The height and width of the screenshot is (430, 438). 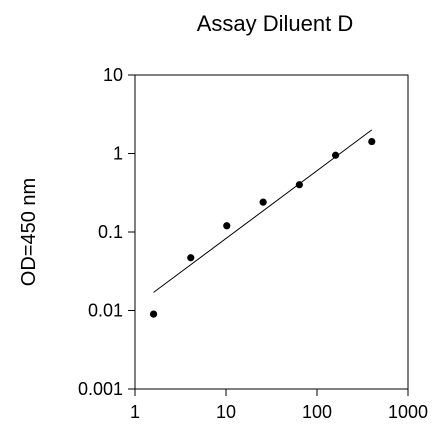 I want to click on x-tick-label: 100, so click(x=317, y=412).